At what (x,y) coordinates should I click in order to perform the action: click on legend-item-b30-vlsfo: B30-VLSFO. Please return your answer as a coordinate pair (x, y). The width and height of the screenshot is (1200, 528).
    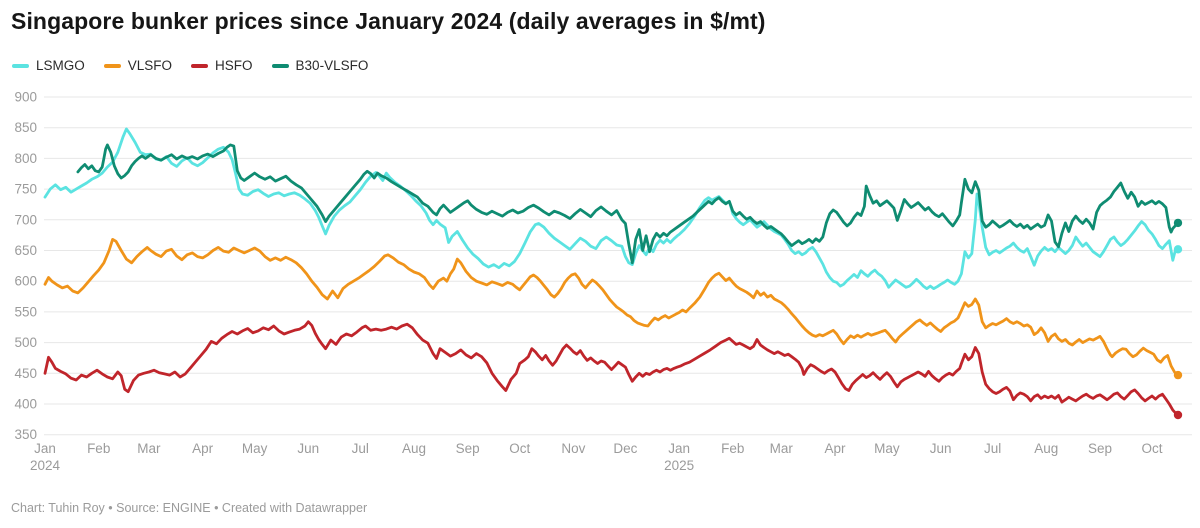
    Looking at the image, I should click on (320, 65).